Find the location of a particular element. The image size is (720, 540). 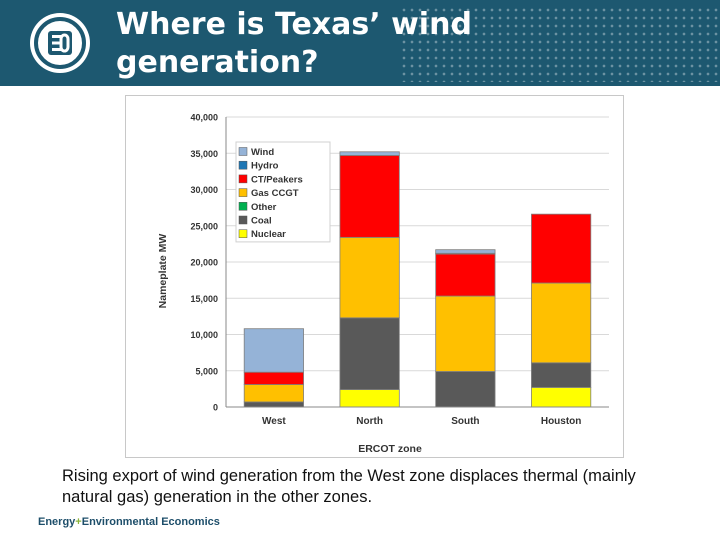

legend-label: Coal is located at coordinates (261, 221).